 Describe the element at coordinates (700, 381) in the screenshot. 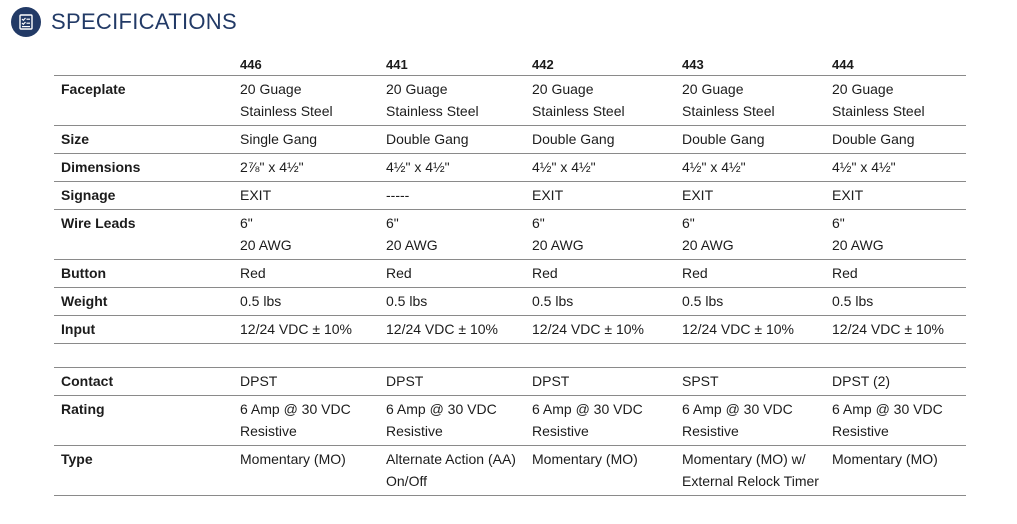

I see `cell-line: SPST` at that location.